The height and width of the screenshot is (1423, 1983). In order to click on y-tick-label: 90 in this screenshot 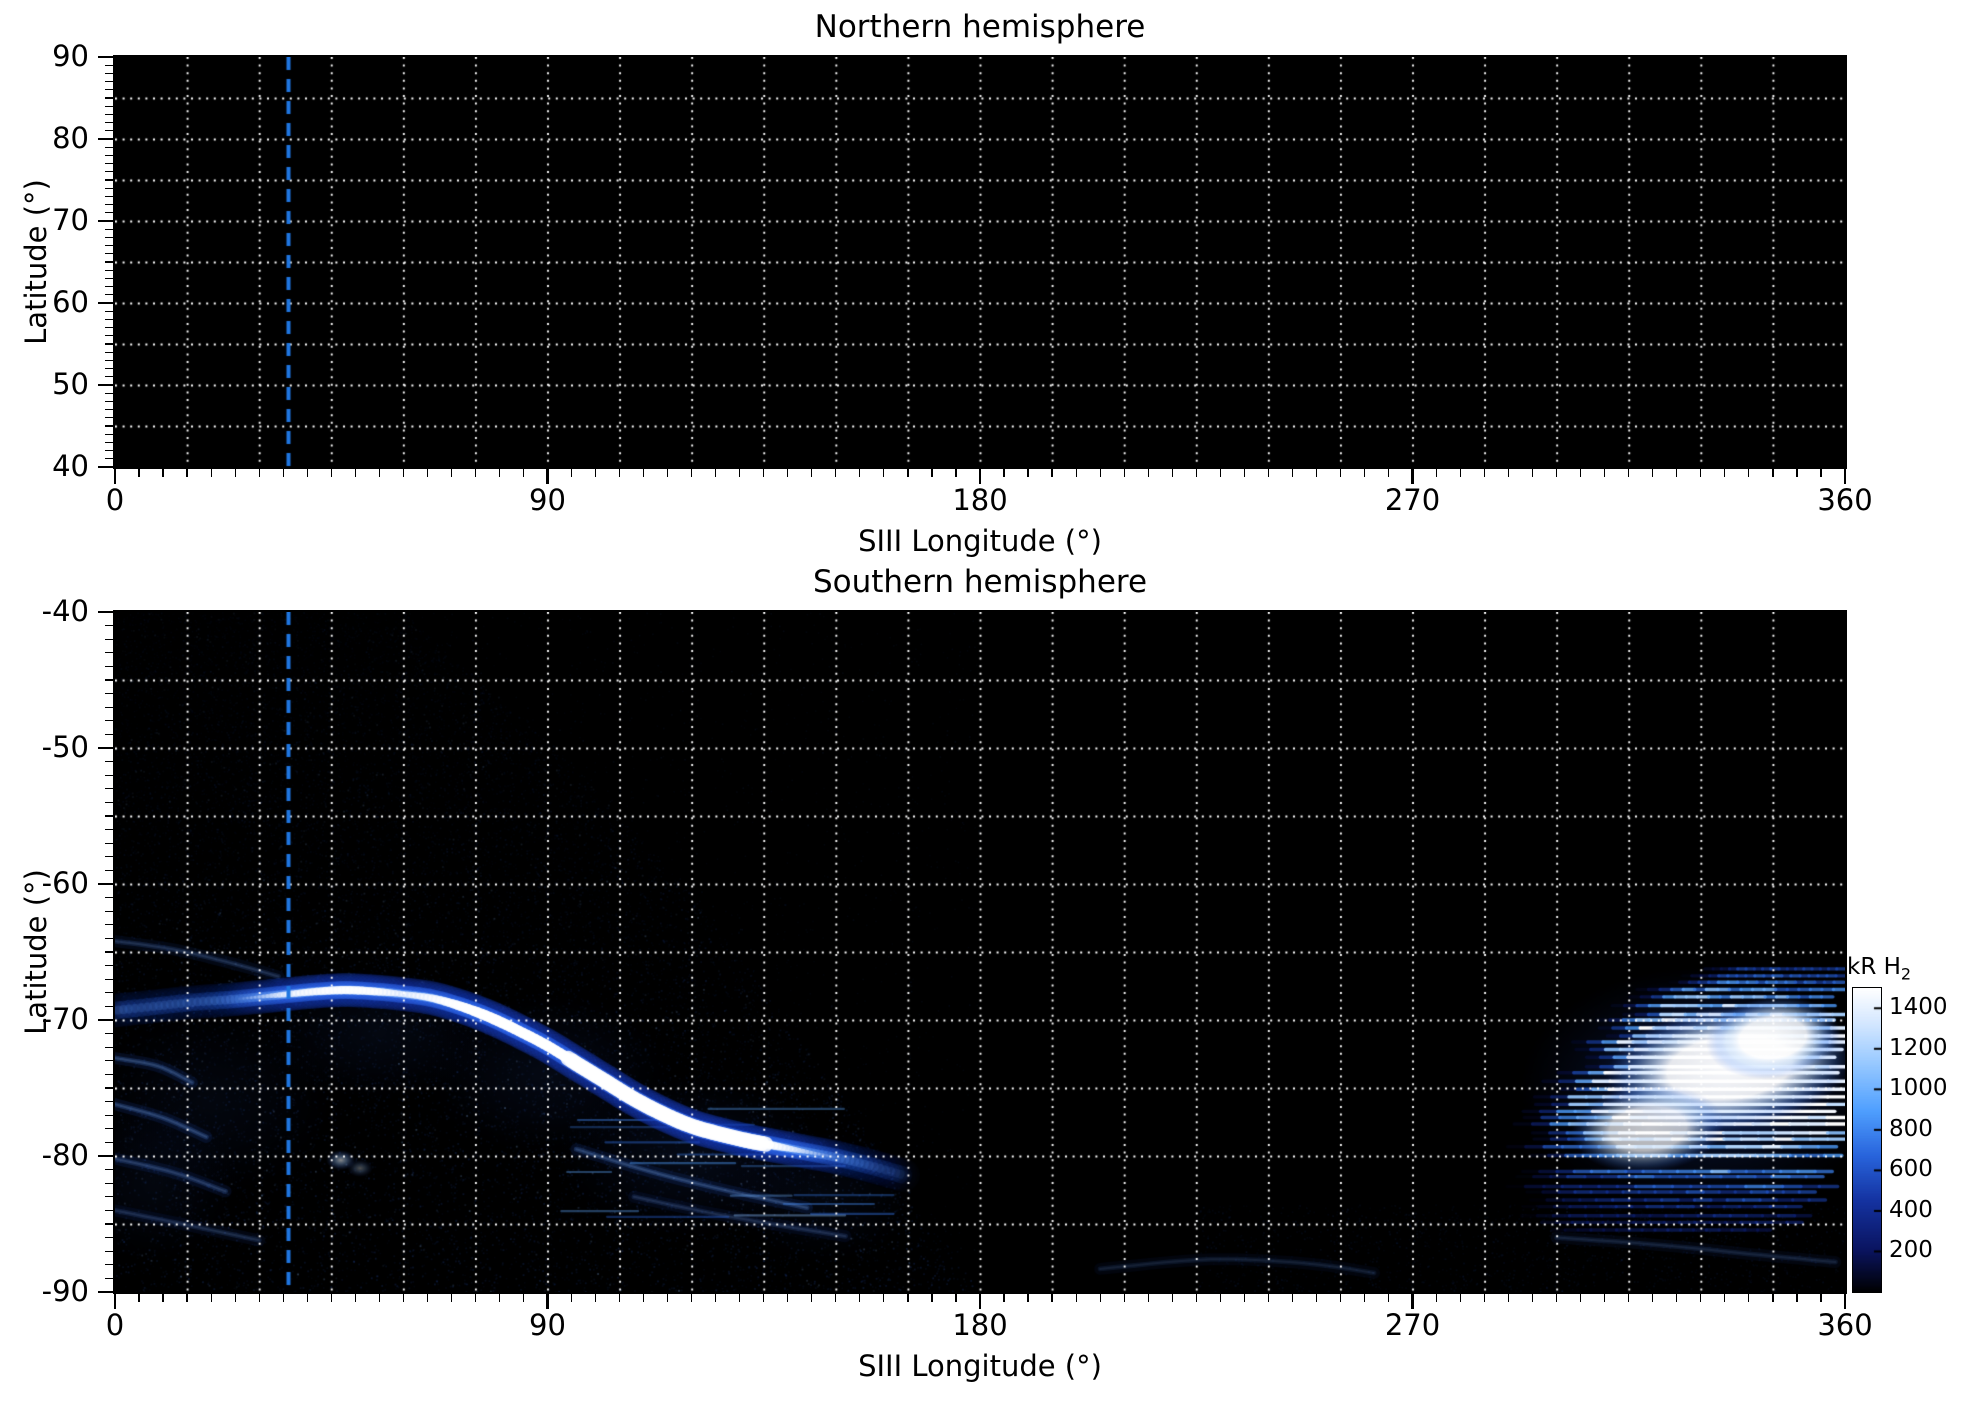, I will do `click(70, 56)`.